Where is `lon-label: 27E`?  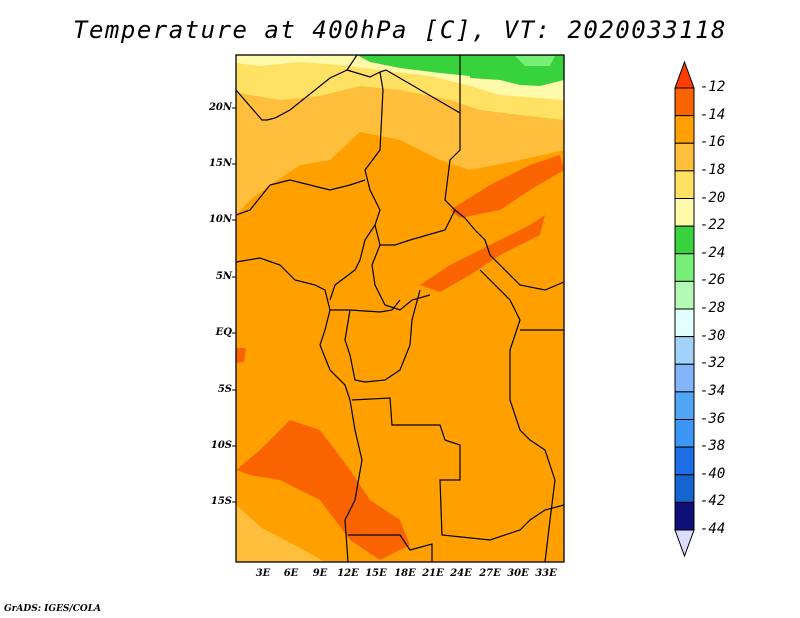
lon-label: 27E is located at coordinates (490, 573).